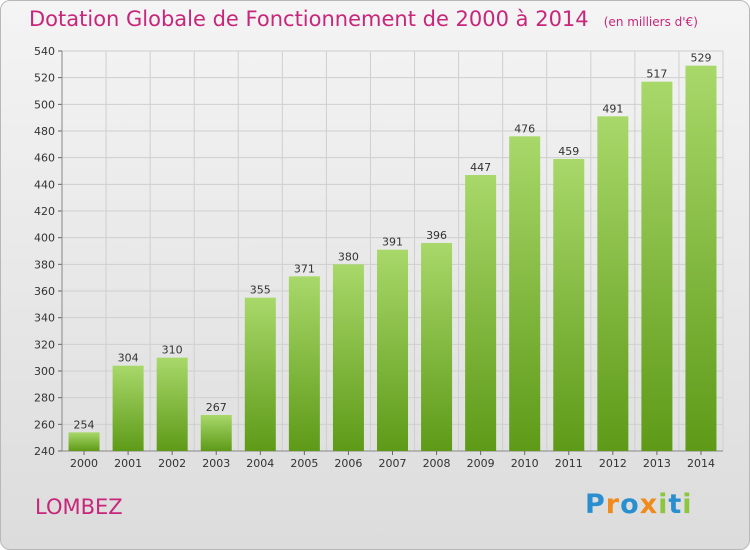 This screenshot has width=750, height=550. Describe the element at coordinates (79, 507) in the screenshot. I see `commune-name: LOMBEZ` at that location.